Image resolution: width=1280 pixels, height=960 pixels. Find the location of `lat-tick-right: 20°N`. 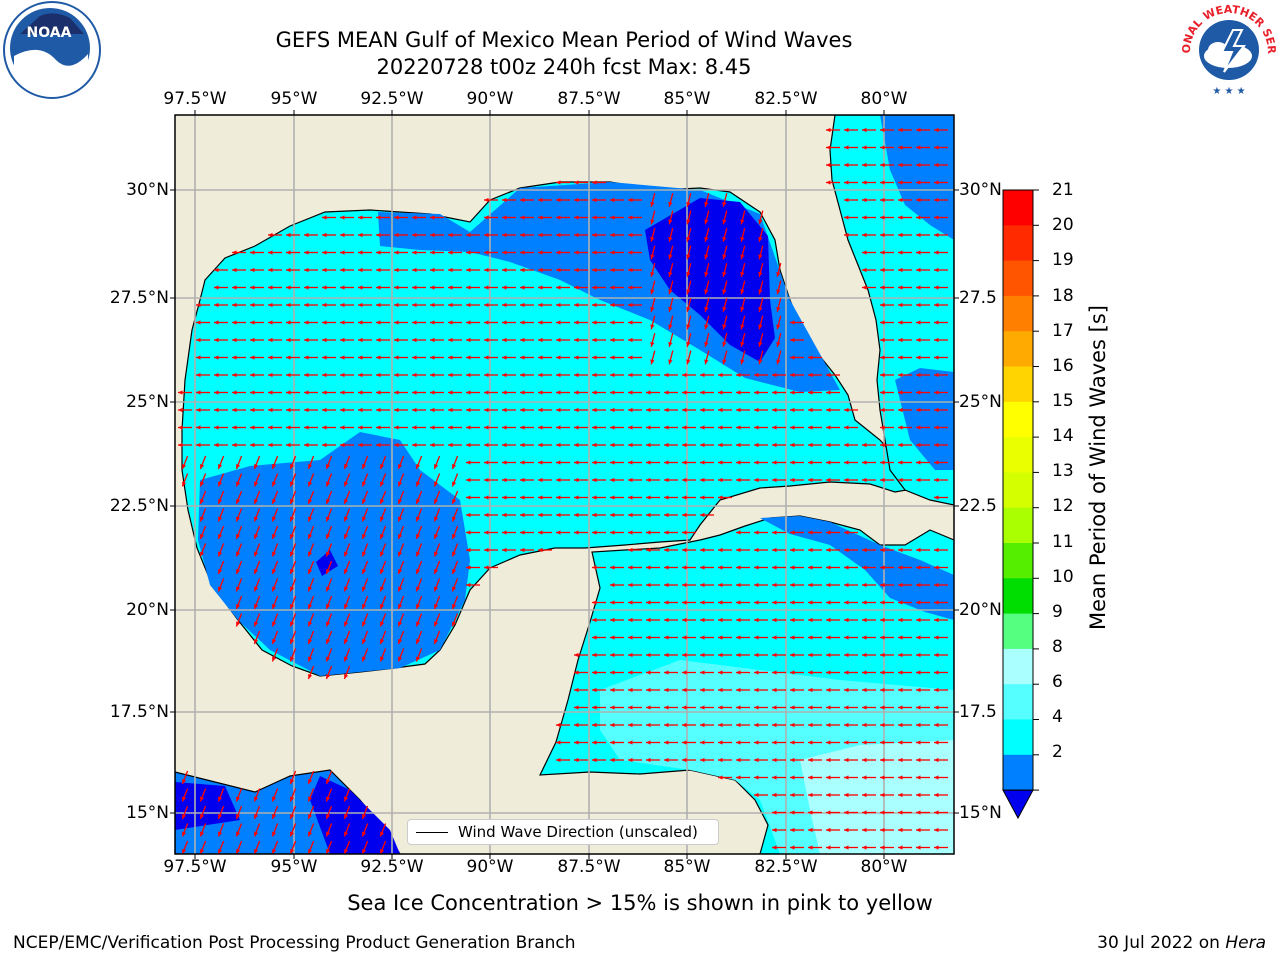

lat-tick-right: 20°N is located at coordinates (980, 610).